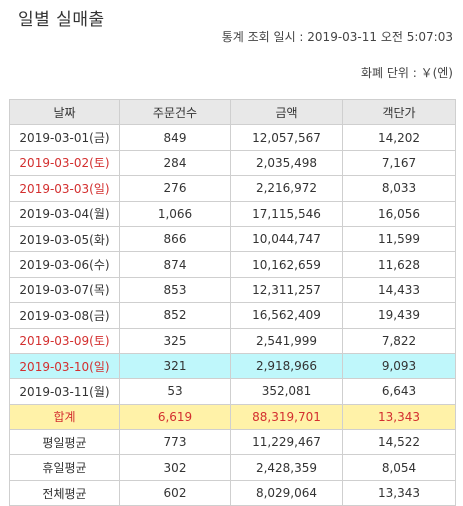 The image size is (463, 506). Describe the element at coordinates (399, 137) in the screenshot. I see `cell-avg-price: 14,202` at that location.